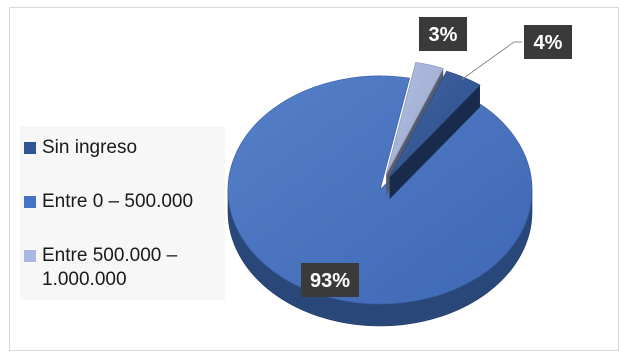  Describe the element at coordinates (491, 60) in the screenshot. I see `leader-line-sin-ingreso` at that location.